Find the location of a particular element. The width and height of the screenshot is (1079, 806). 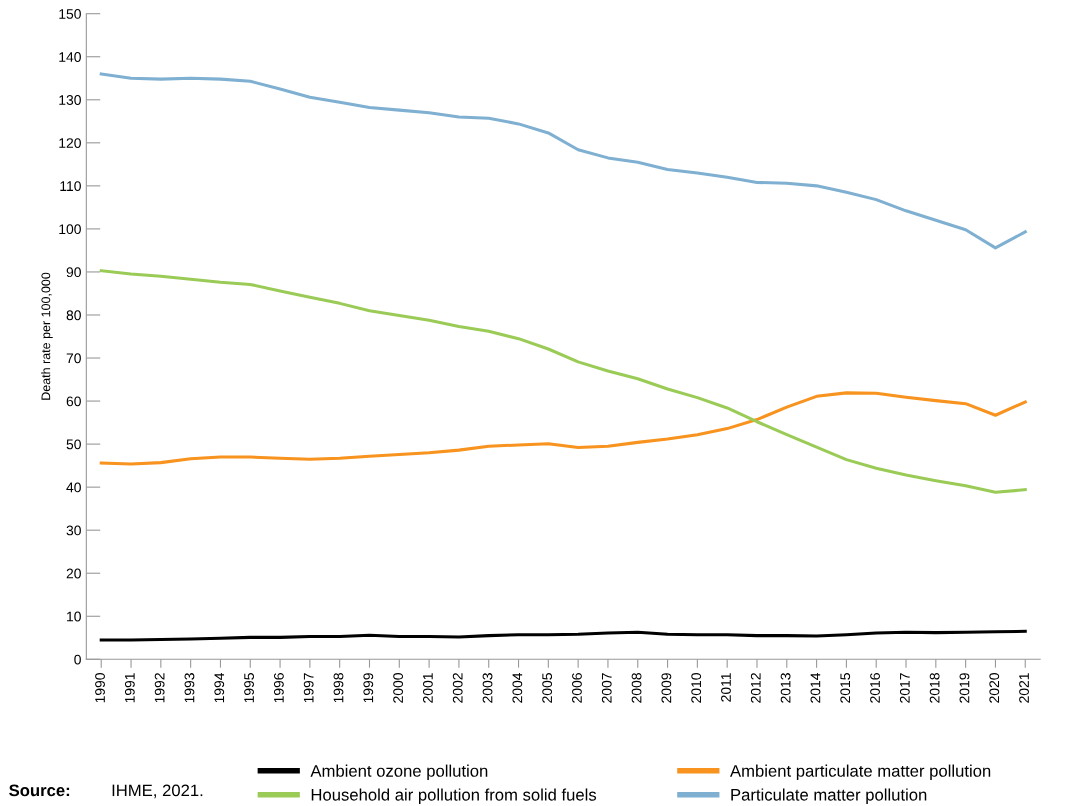

x-tick-label: 2000 is located at coordinates (398, 688).